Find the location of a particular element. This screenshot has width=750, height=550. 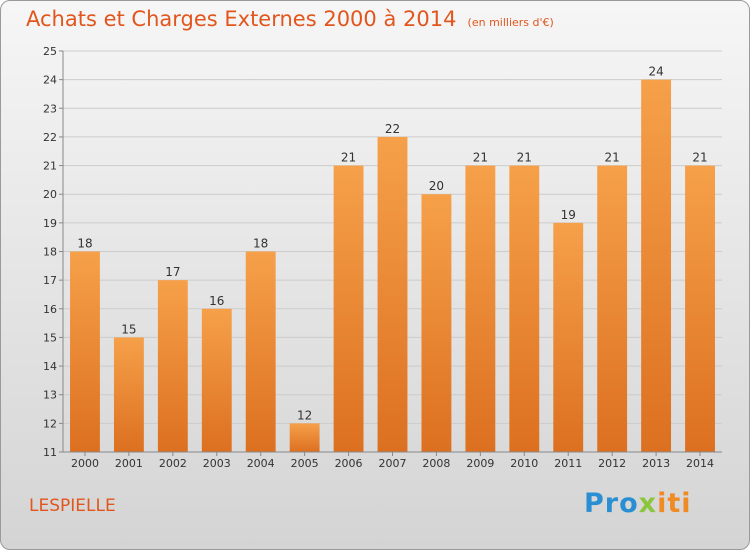

chart-subtitle: (en milliers d'€) is located at coordinates (510, 22).